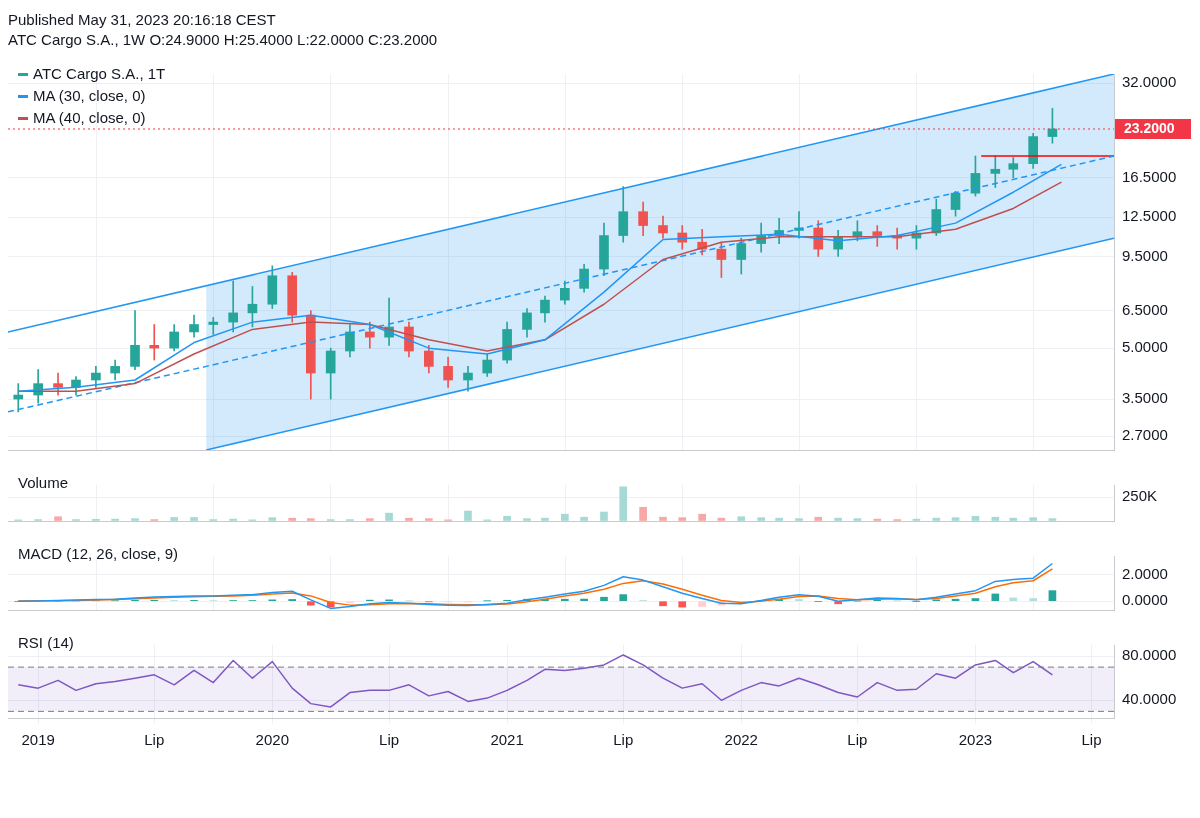 The width and height of the screenshot is (1200, 818). What do you see at coordinates (1145, 255) in the screenshot?
I see `y-tick-label: 9.5000` at bounding box center [1145, 255].